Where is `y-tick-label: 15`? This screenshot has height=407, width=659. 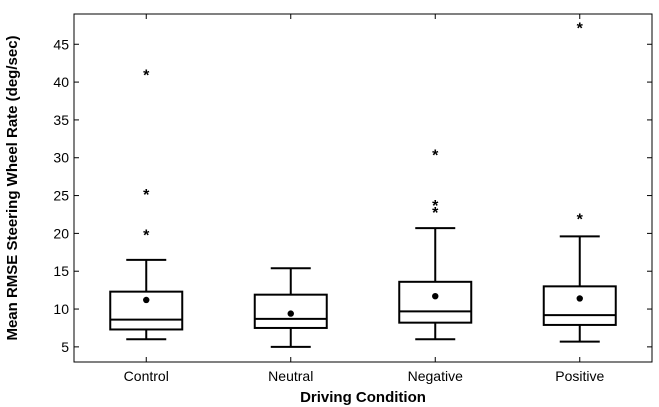 y-tick-label: 15 is located at coordinates (61, 271).